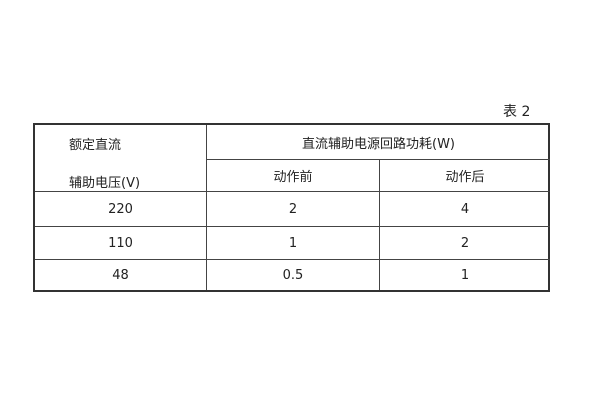 This screenshot has width=600, height=400. What do you see at coordinates (293, 177) in the screenshot?
I see `header-before: 动作前` at bounding box center [293, 177].